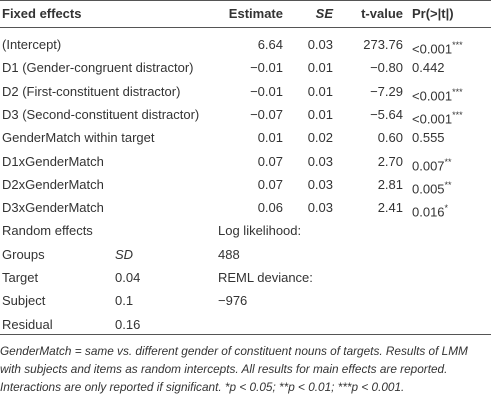  What do you see at coordinates (446, 208) in the screenshot?
I see `significance-stars: *` at bounding box center [446, 208].